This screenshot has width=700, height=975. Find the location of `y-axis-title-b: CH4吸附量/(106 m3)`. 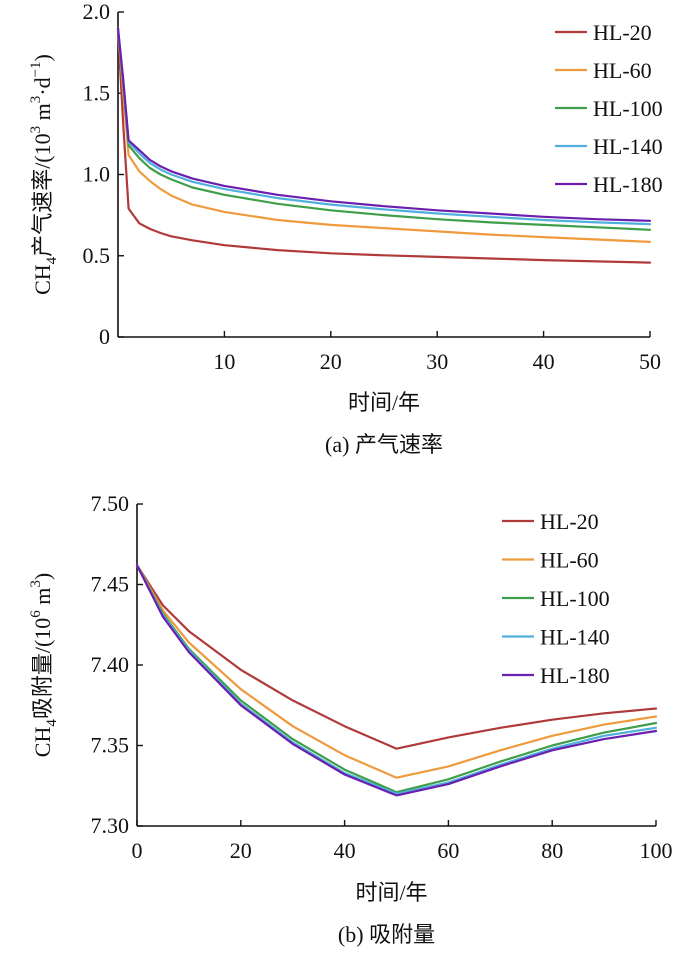

y-axis-title-b: CH4吸附量/(106 m3) is located at coordinates (44, 665).